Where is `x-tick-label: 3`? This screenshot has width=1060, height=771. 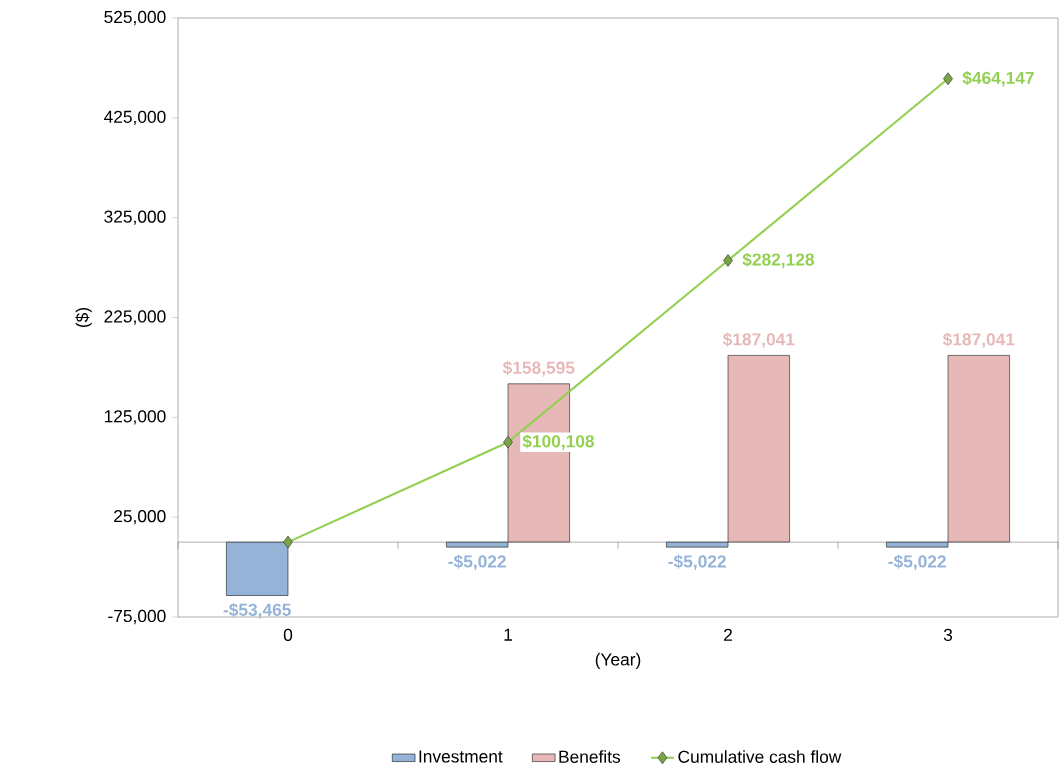
x-tick-label: 3 is located at coordinates (948, 635).